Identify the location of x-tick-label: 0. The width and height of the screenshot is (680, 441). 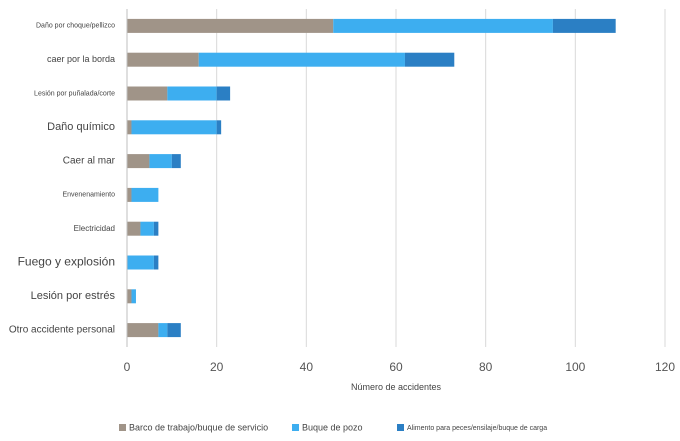
(127, 367).